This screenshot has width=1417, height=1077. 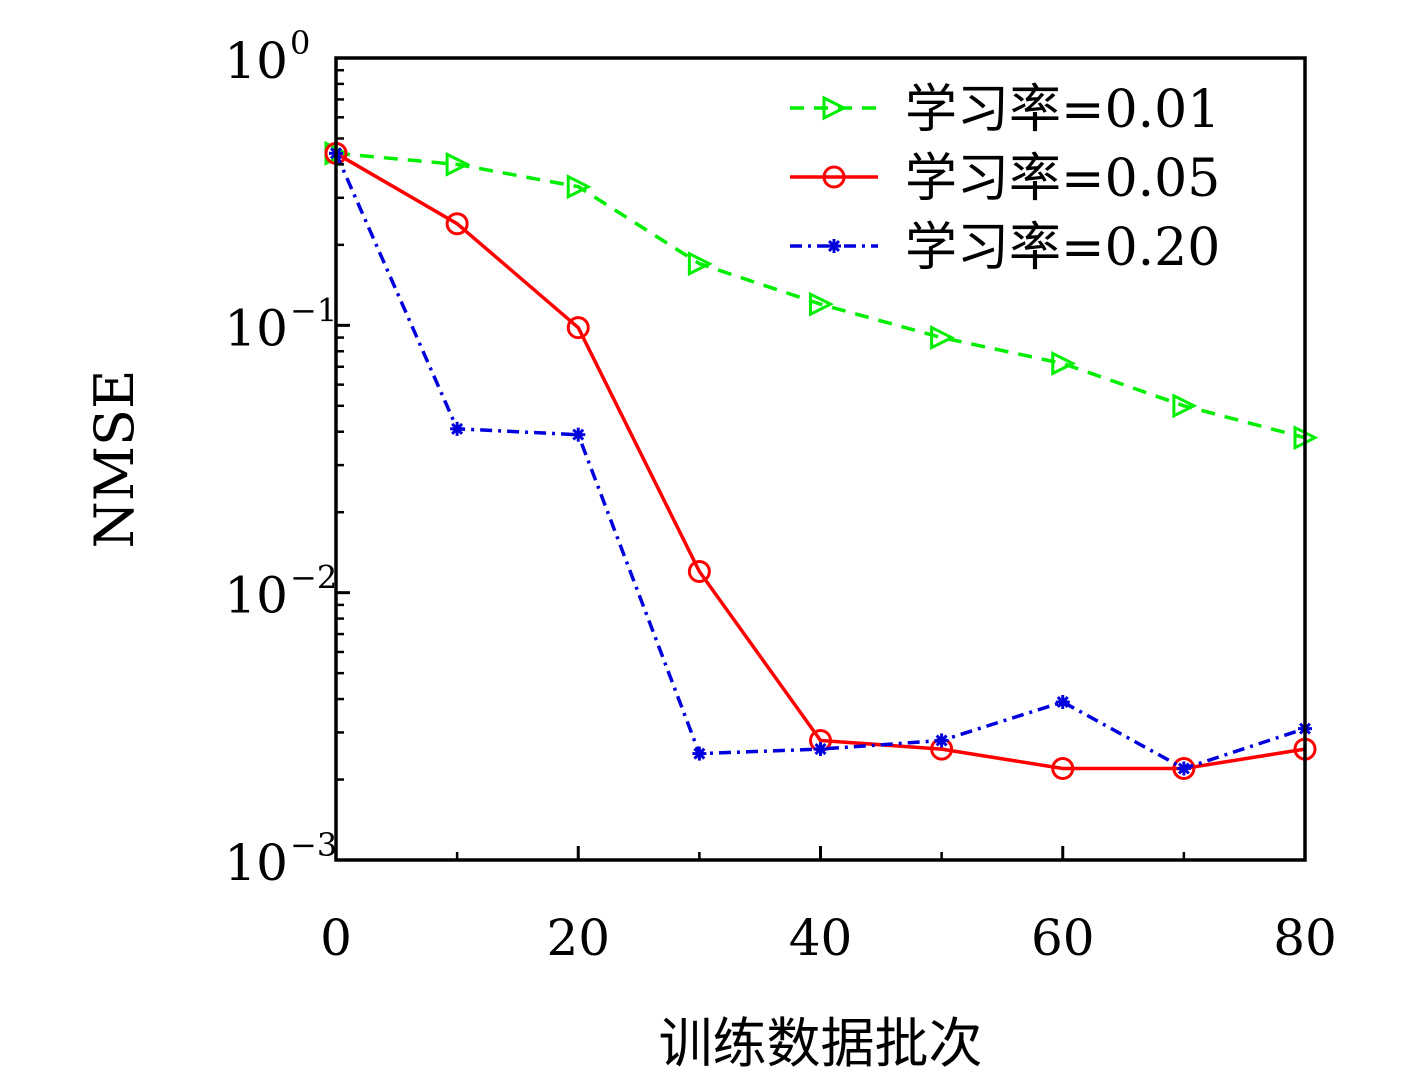 I want to click on y-tick-exponent: −2, so click(x=313, y=578).